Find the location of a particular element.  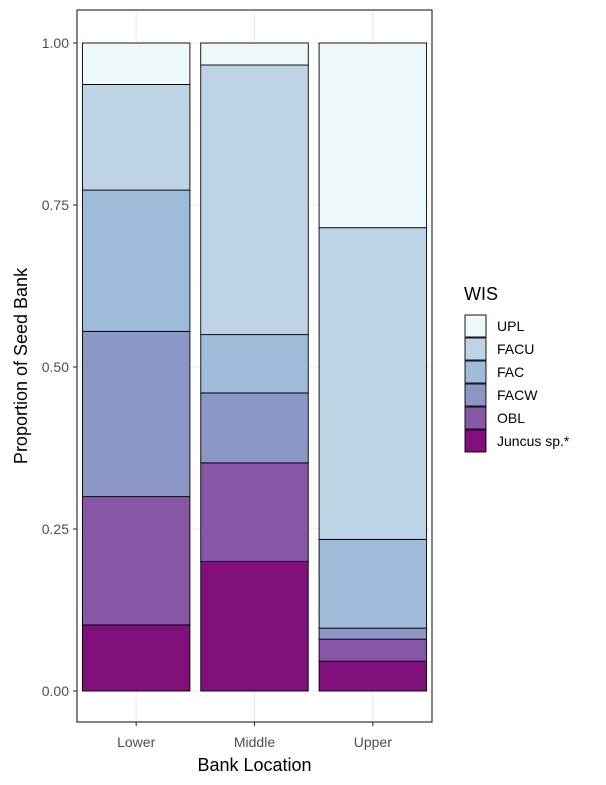

y-tick-label: 0.50 is located at coordinates (55, 367).